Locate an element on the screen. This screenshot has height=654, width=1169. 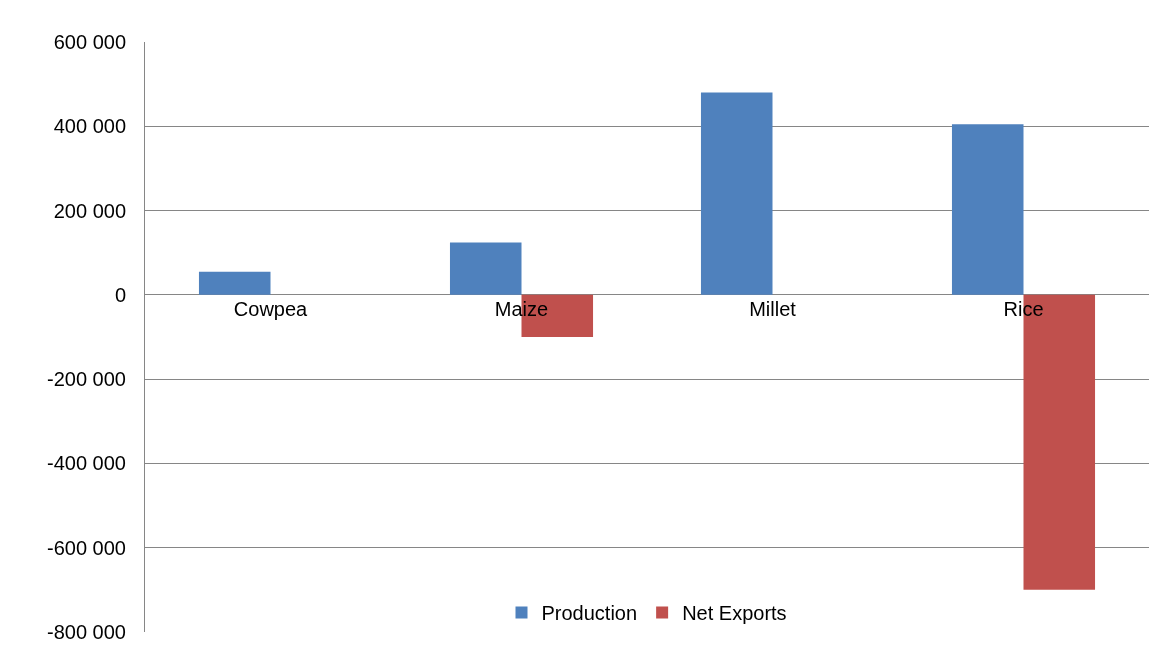
y-tick-label: -800 000 is located at coordinates (86, 632).